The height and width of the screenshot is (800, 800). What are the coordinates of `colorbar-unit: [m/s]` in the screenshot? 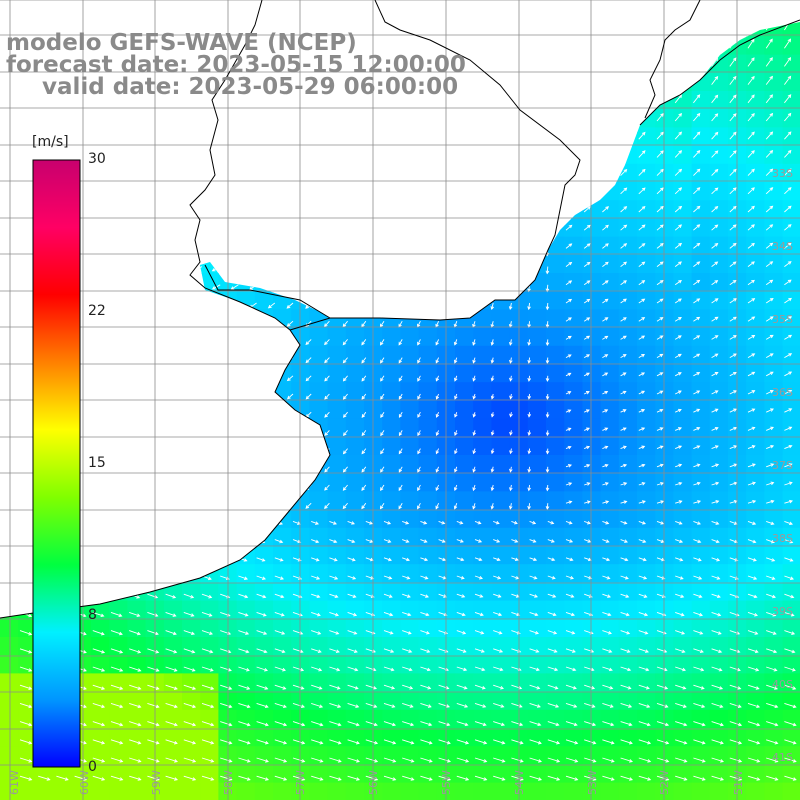 It's located at (50, 142).